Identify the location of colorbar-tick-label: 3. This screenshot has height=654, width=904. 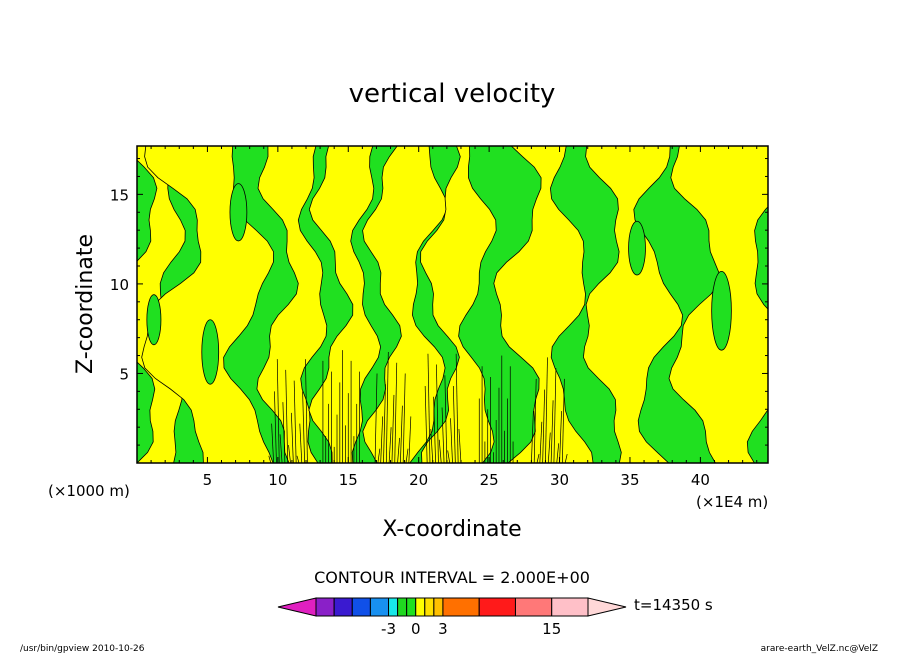
(443, 629).